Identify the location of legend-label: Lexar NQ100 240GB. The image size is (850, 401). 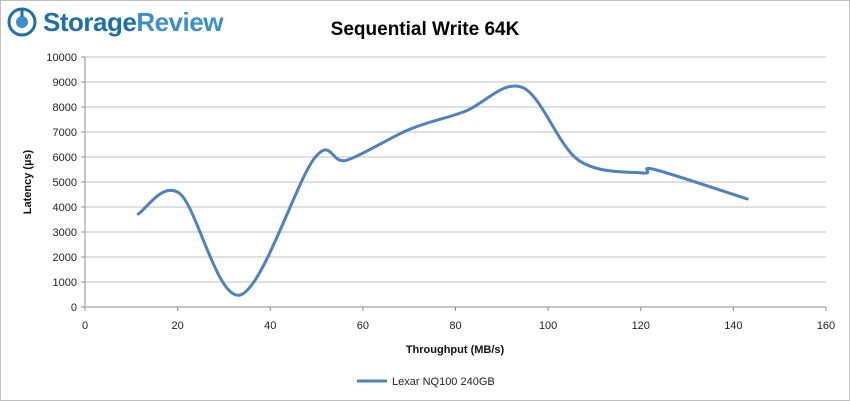
(443, 382).